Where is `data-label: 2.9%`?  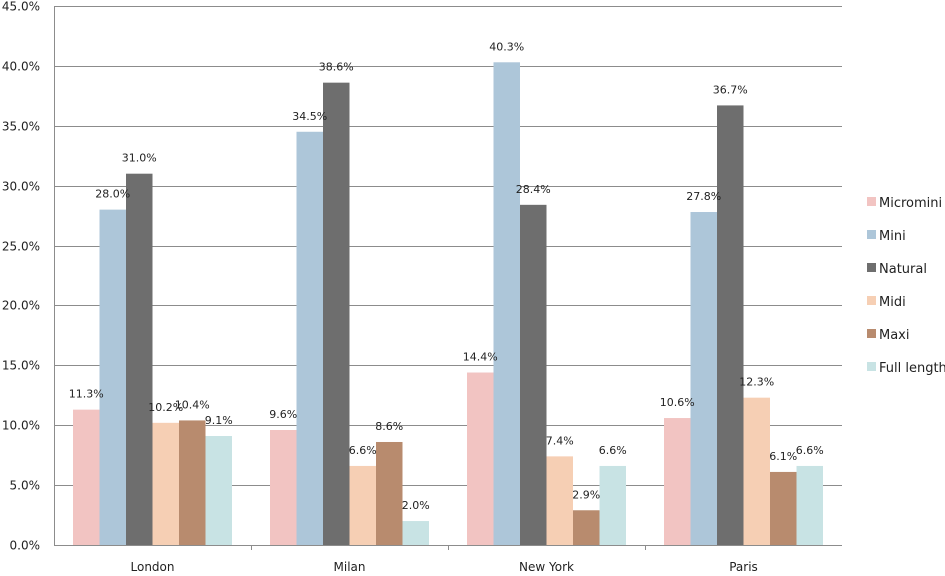
data-label: 2.9% is located at coordinates (586, 494).